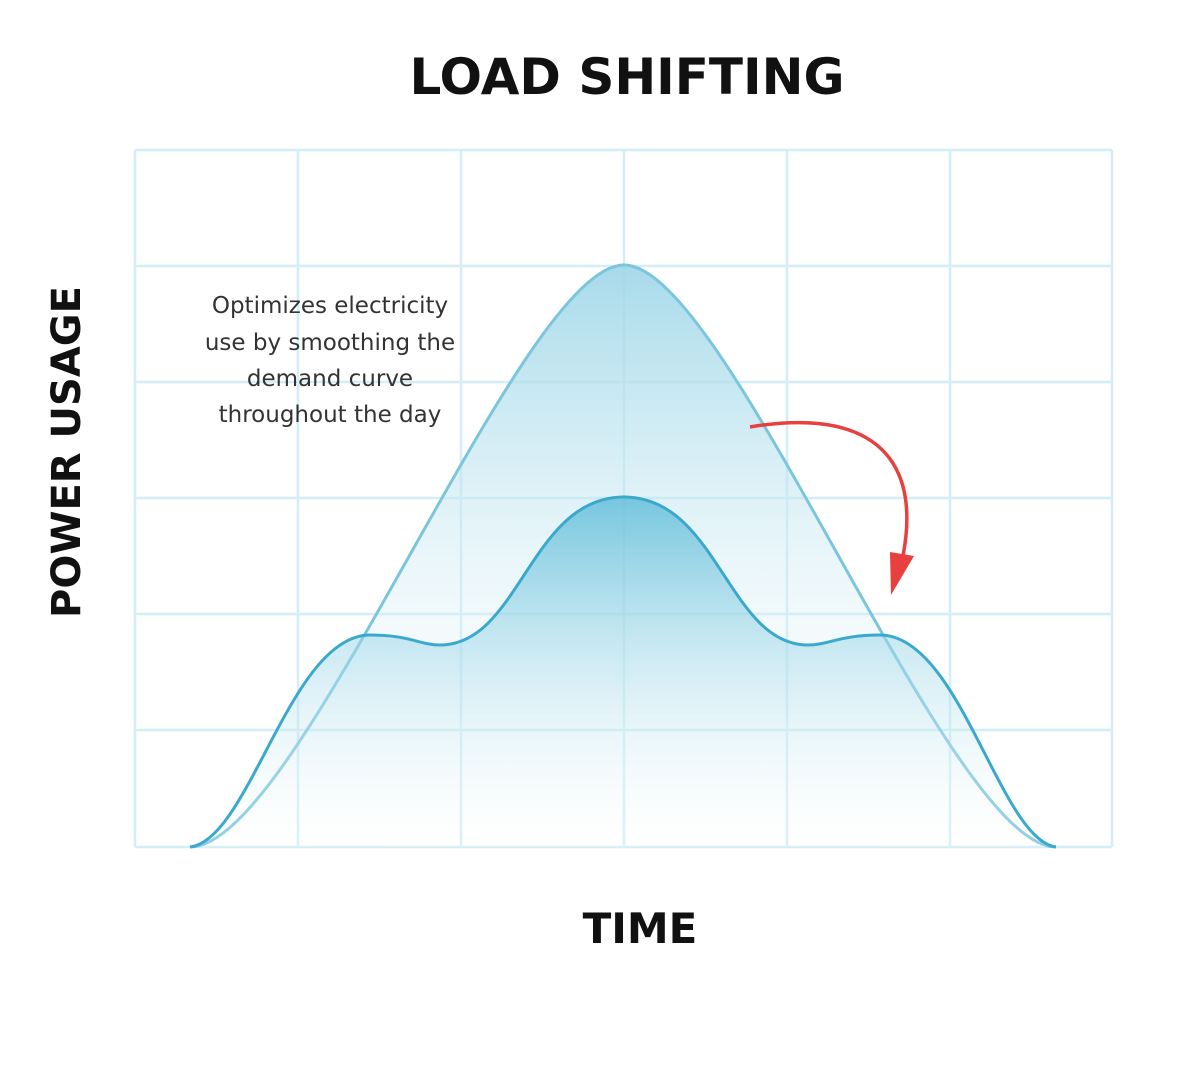  What do you see at coordinates (902, 573) in the screenshot?
I see `arrow-head` at bounding box center [902, 573].